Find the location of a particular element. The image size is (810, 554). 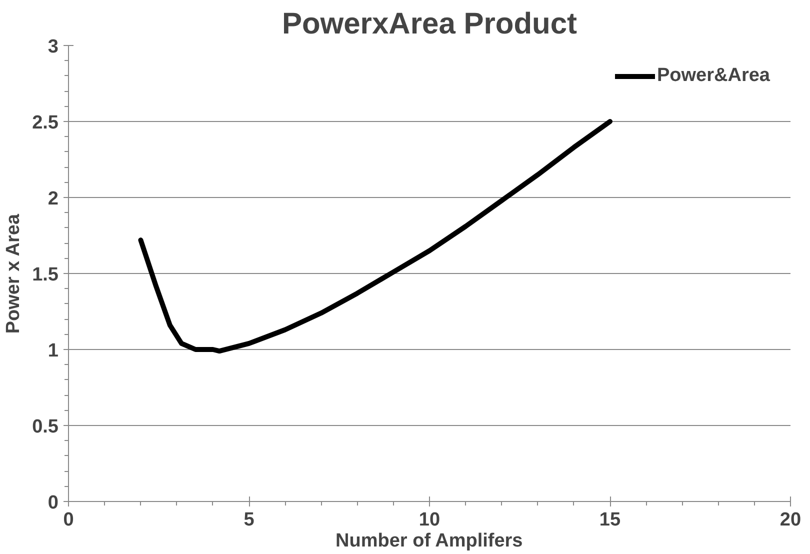

chart-title: PowerxArea Product is located at coordinates (430, 24).